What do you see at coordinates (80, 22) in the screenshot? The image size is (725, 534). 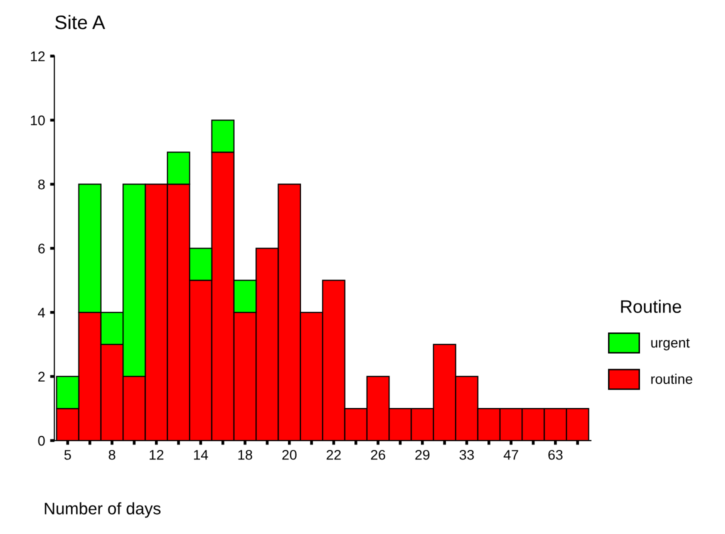 I see `chart-title: Site A` at bounding box center [80, 22].